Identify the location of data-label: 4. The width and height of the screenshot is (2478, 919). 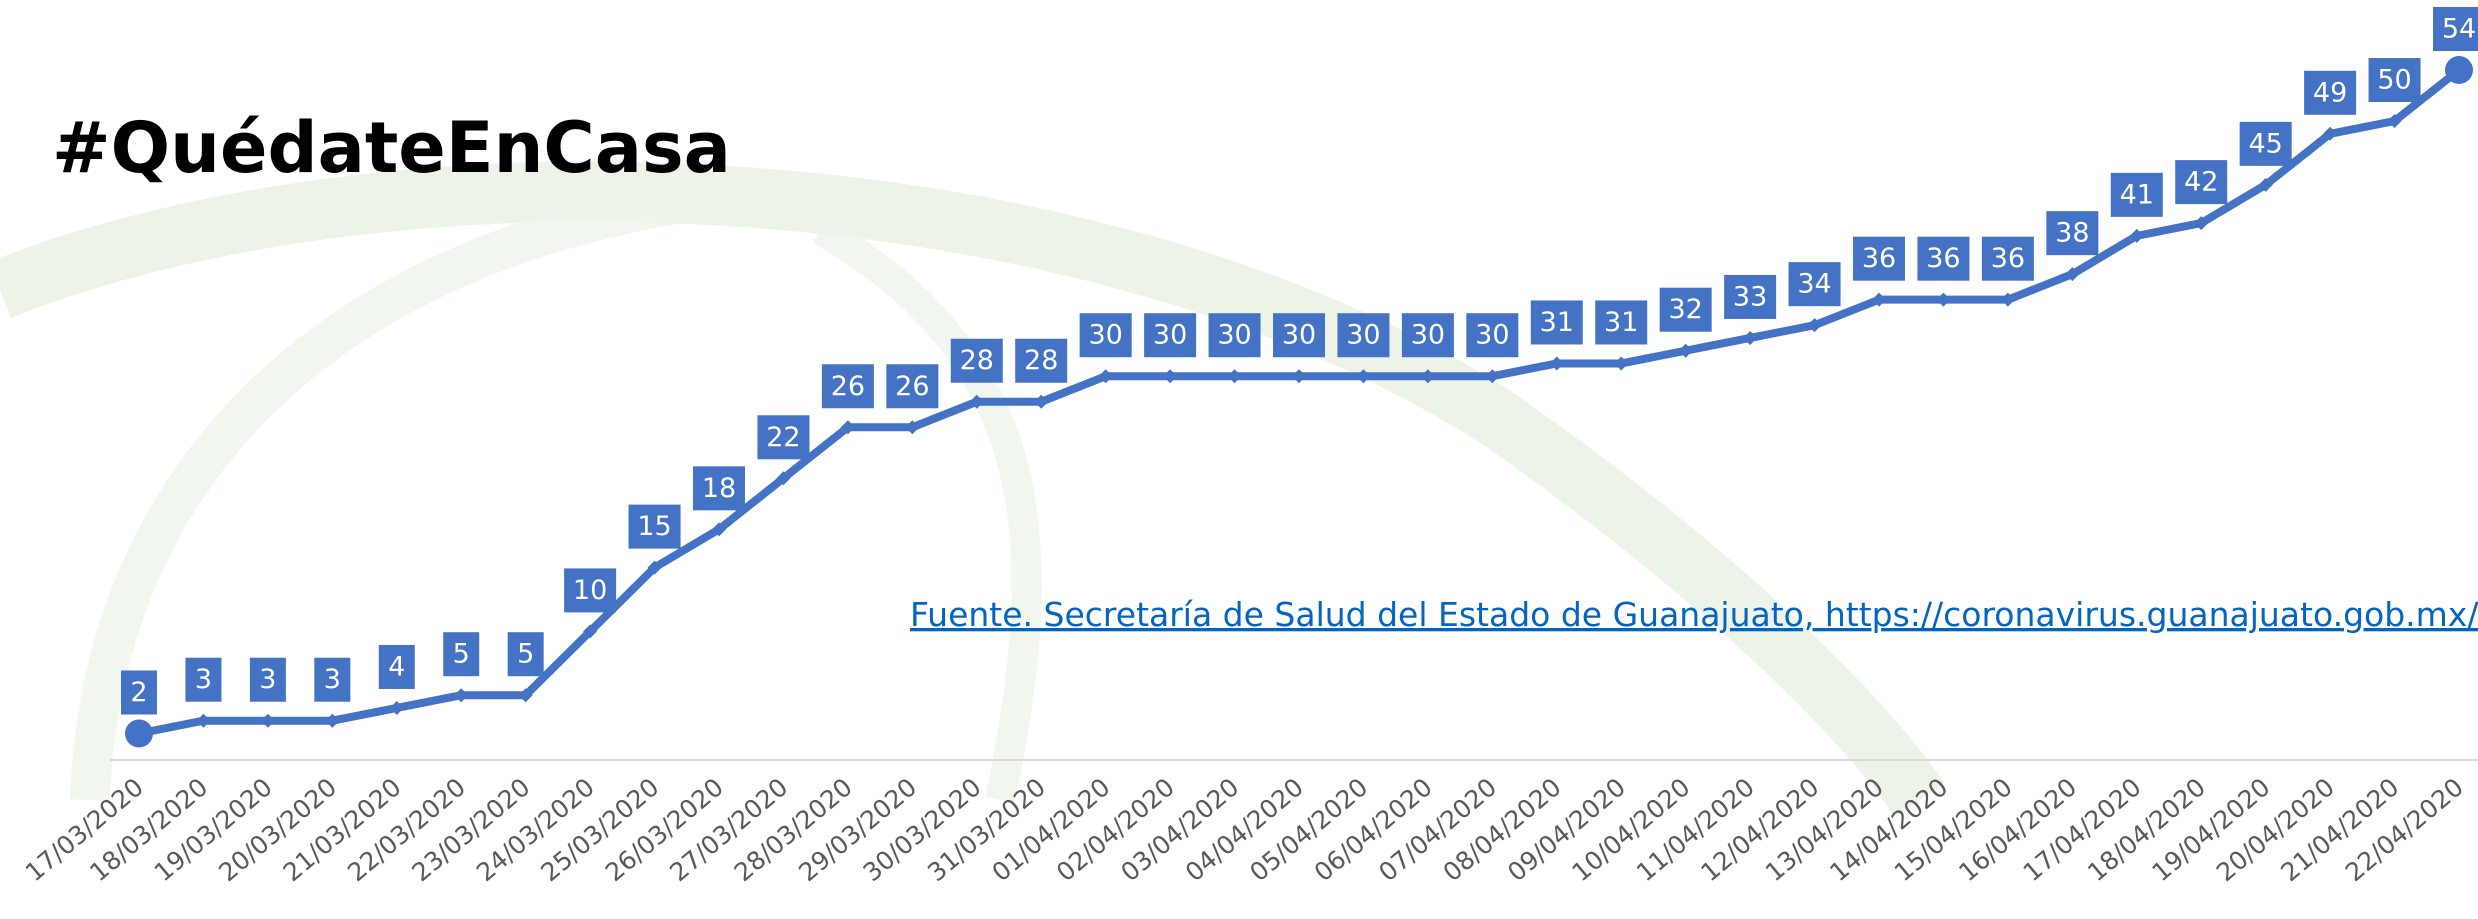
(396, 666).